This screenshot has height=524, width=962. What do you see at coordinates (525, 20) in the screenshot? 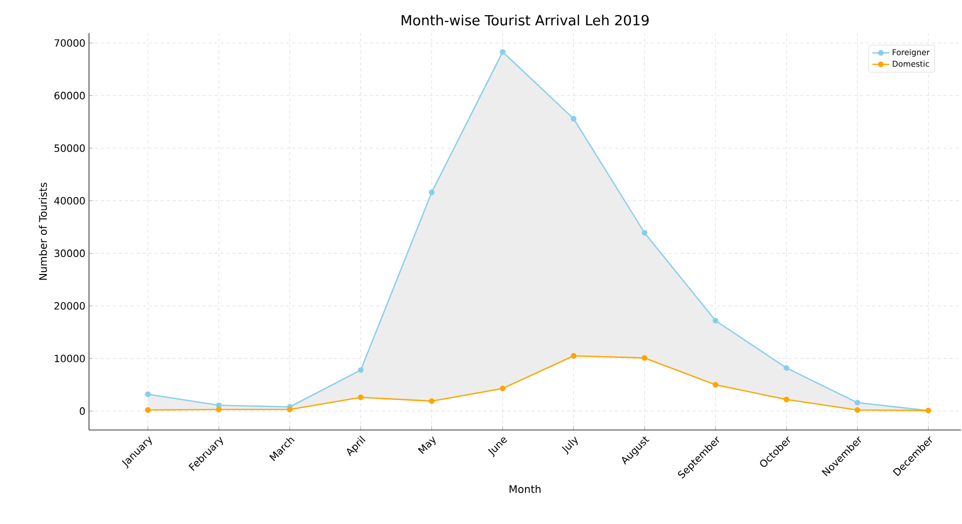
I see `chart-title: Month-wise Tourist Arrival Leh 2019` at bounding box center [525, 20].